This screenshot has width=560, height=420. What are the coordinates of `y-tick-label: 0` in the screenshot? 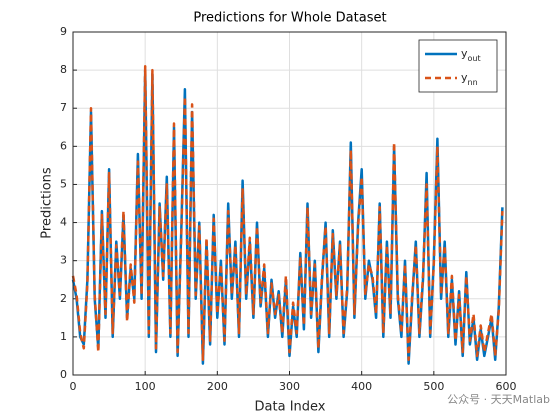 It's located at (63, 374).